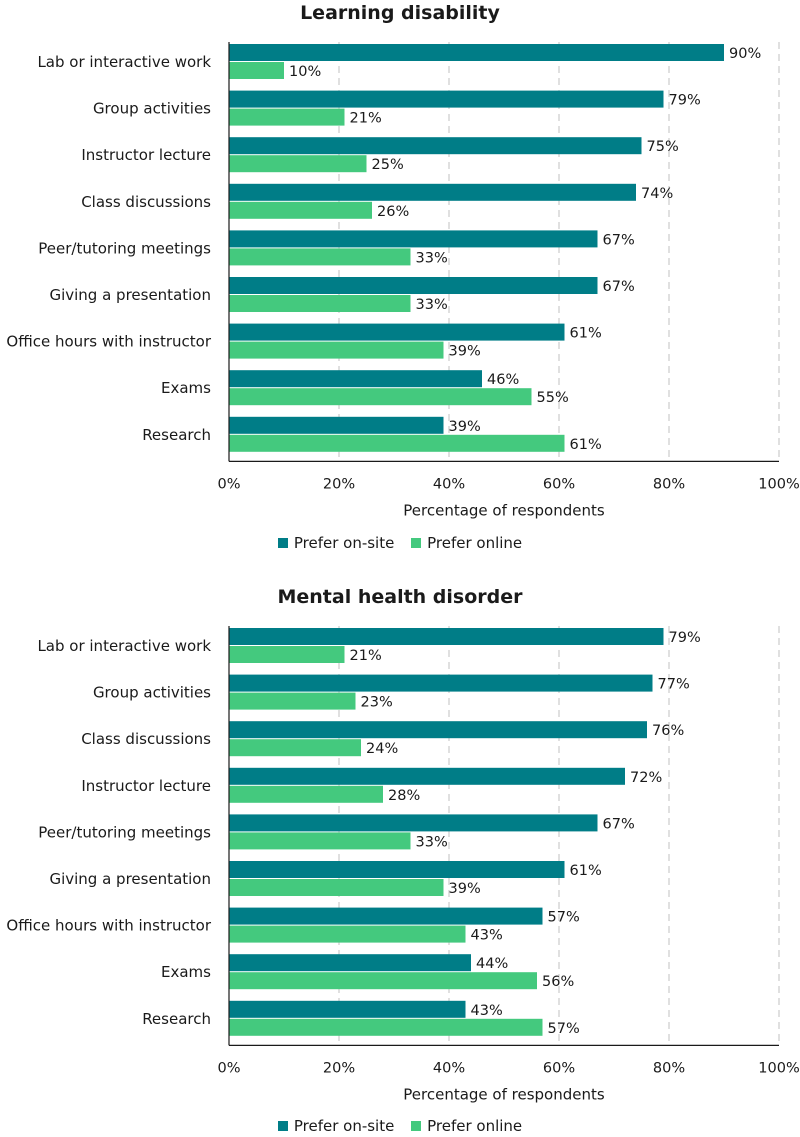  I want to click on data-label: 75%, so click(663, 147).